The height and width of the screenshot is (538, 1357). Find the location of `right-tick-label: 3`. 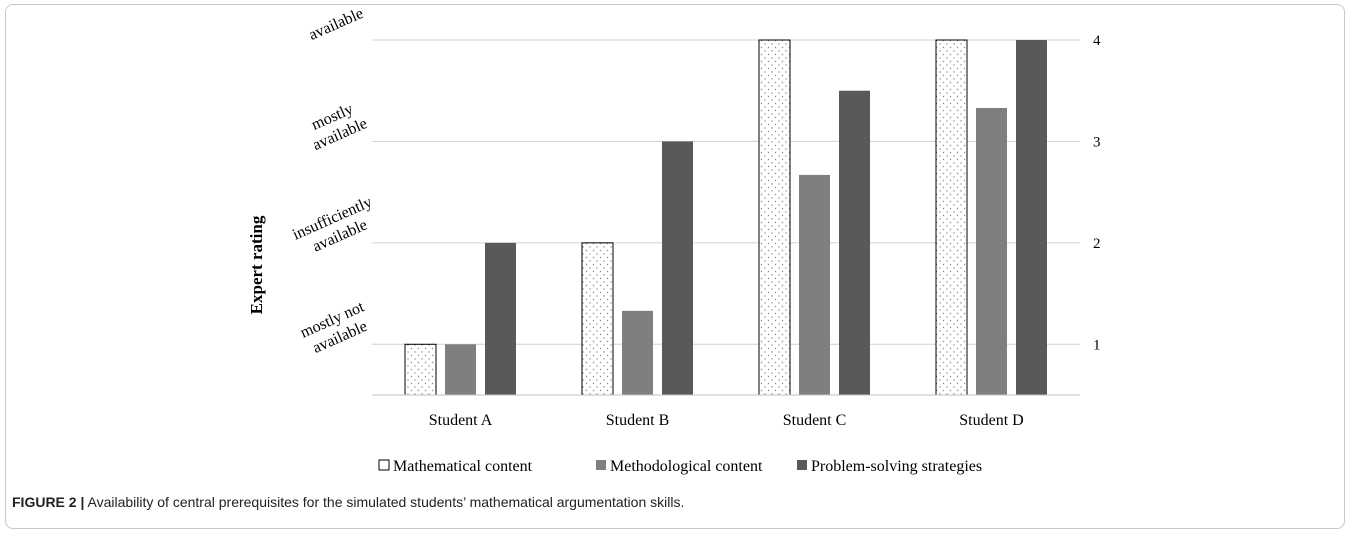

right-tick-label: 3 is located at coordinates (1097, 142).